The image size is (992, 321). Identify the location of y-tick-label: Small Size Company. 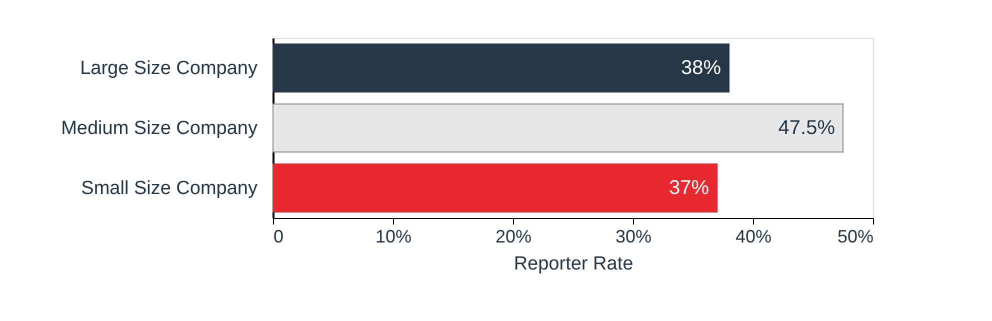
(169, 188).